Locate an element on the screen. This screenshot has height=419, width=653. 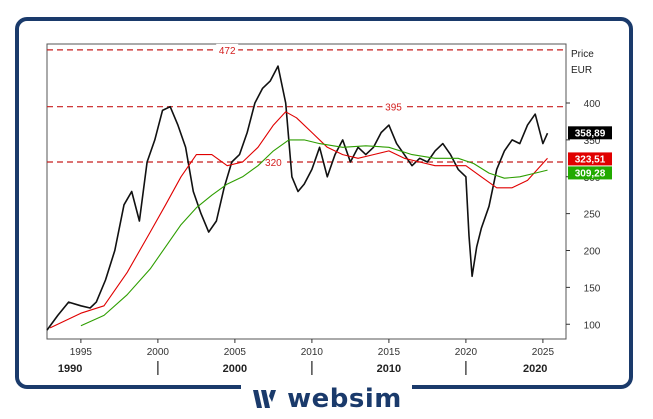
level-label-472: 472 is located at coordinates (227, 51).